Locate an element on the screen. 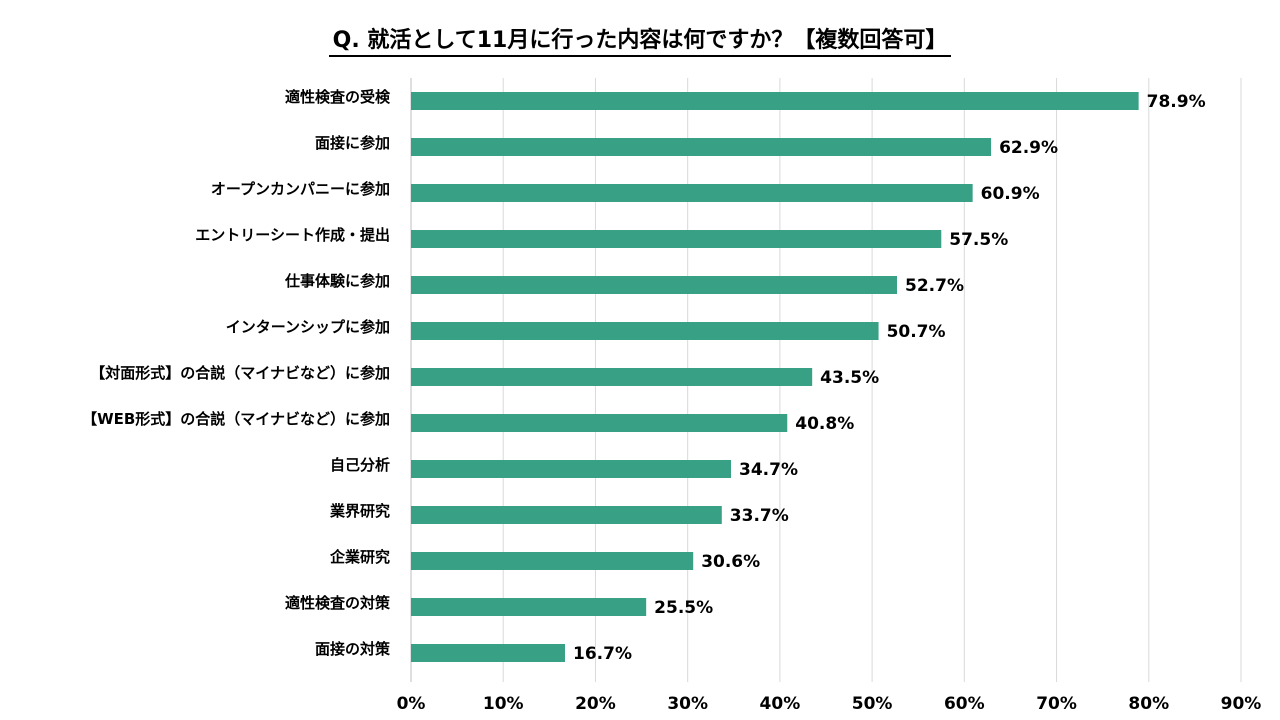  data-label: 78.9% is located at coordinates (1176, 102).